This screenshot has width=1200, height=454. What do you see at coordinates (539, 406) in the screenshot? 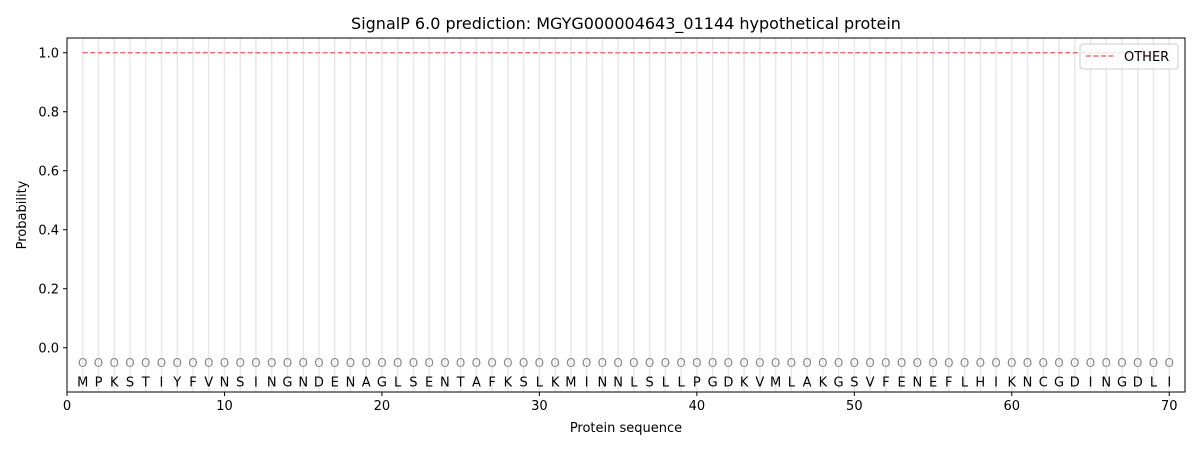
I see `x-tick-label: 30` at bounding box center [539, 406].